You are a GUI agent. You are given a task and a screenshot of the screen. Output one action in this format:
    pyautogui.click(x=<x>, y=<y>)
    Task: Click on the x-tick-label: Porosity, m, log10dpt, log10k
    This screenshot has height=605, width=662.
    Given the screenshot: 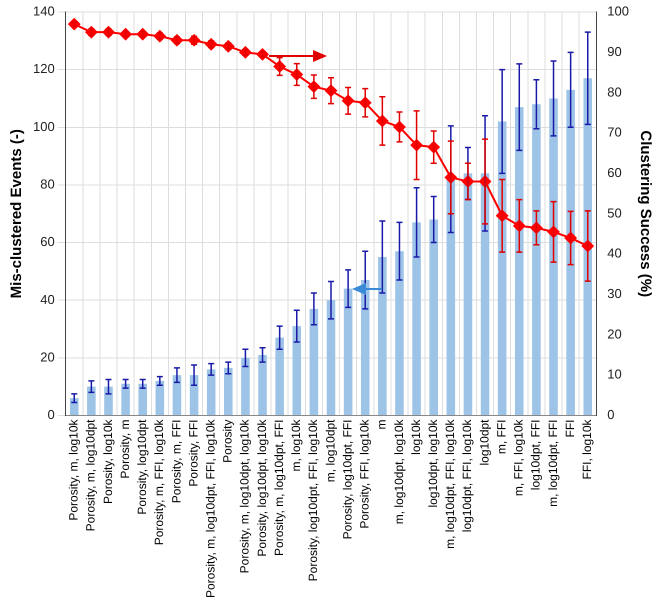 What is the action you would take?
    pyautogui.click(x=245, y=496)
    